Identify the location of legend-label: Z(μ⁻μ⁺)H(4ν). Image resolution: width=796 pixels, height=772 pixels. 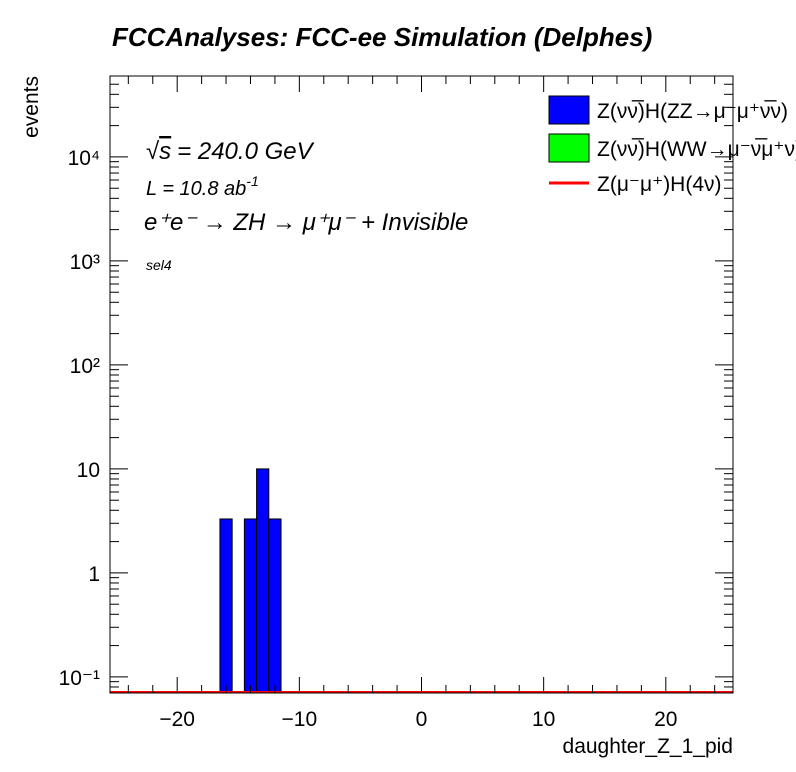
(659, 184).